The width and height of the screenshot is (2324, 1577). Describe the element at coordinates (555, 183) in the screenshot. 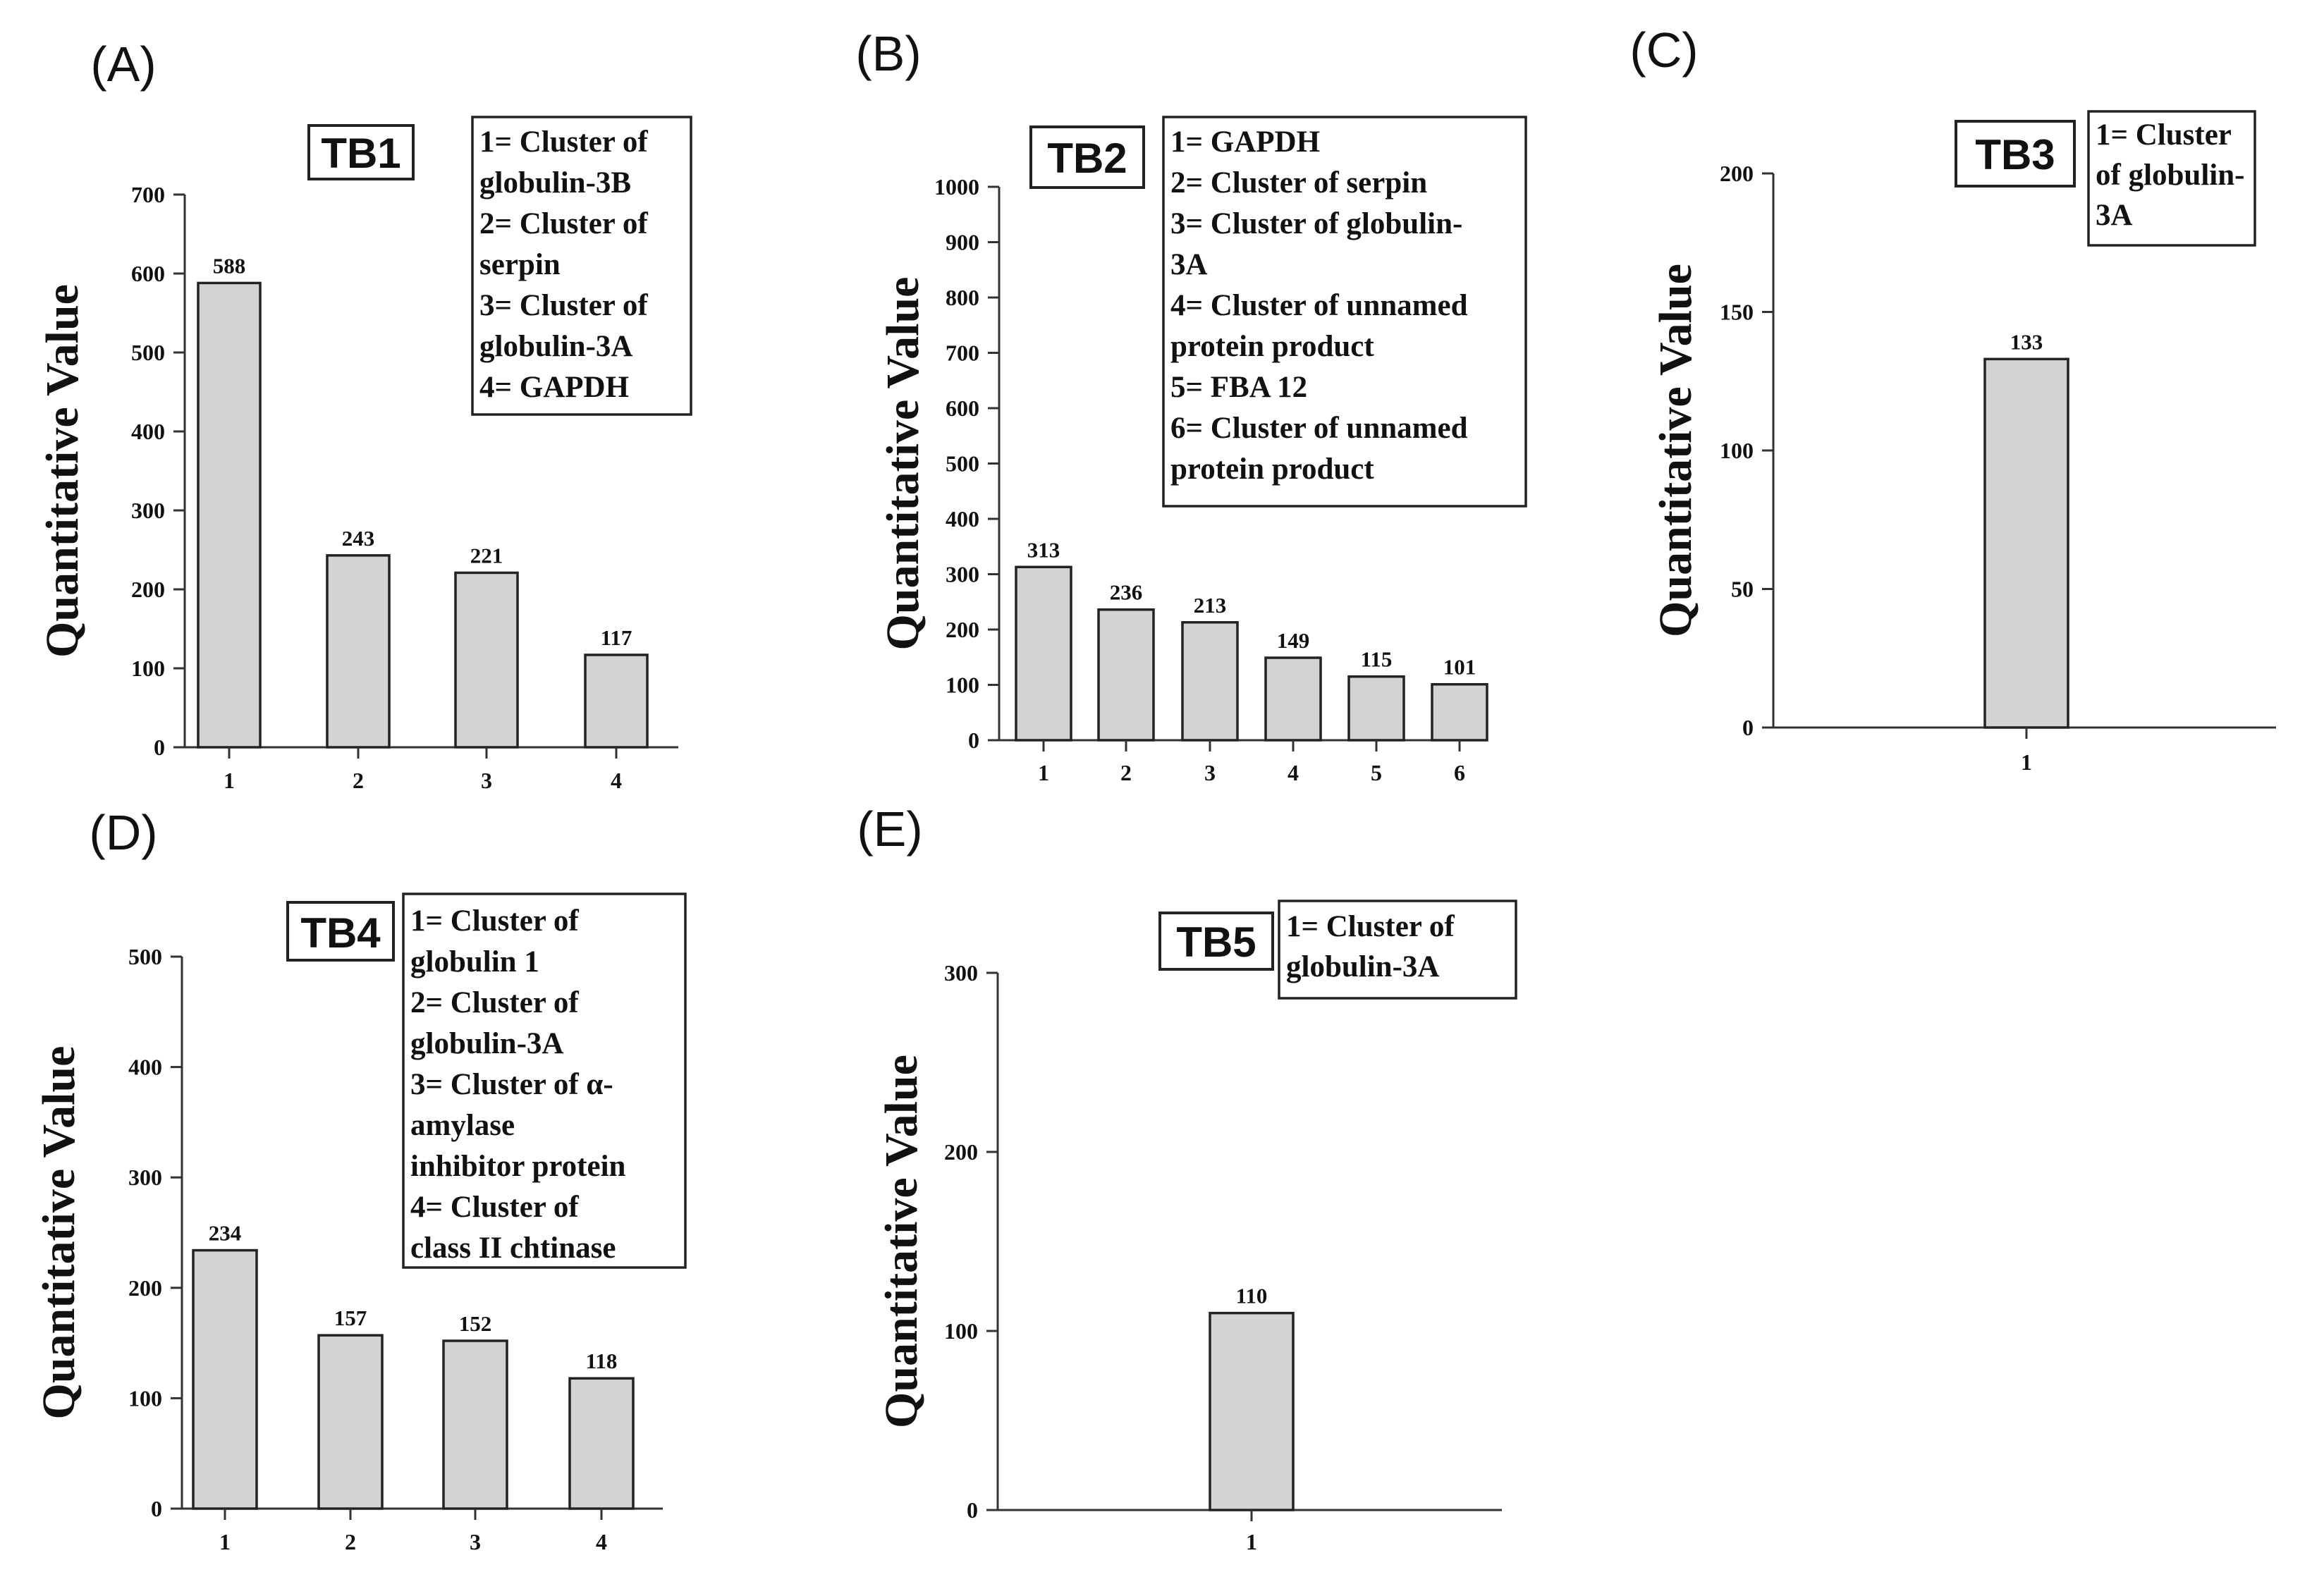

I see `legend-entry: globulin-3B` at that location.